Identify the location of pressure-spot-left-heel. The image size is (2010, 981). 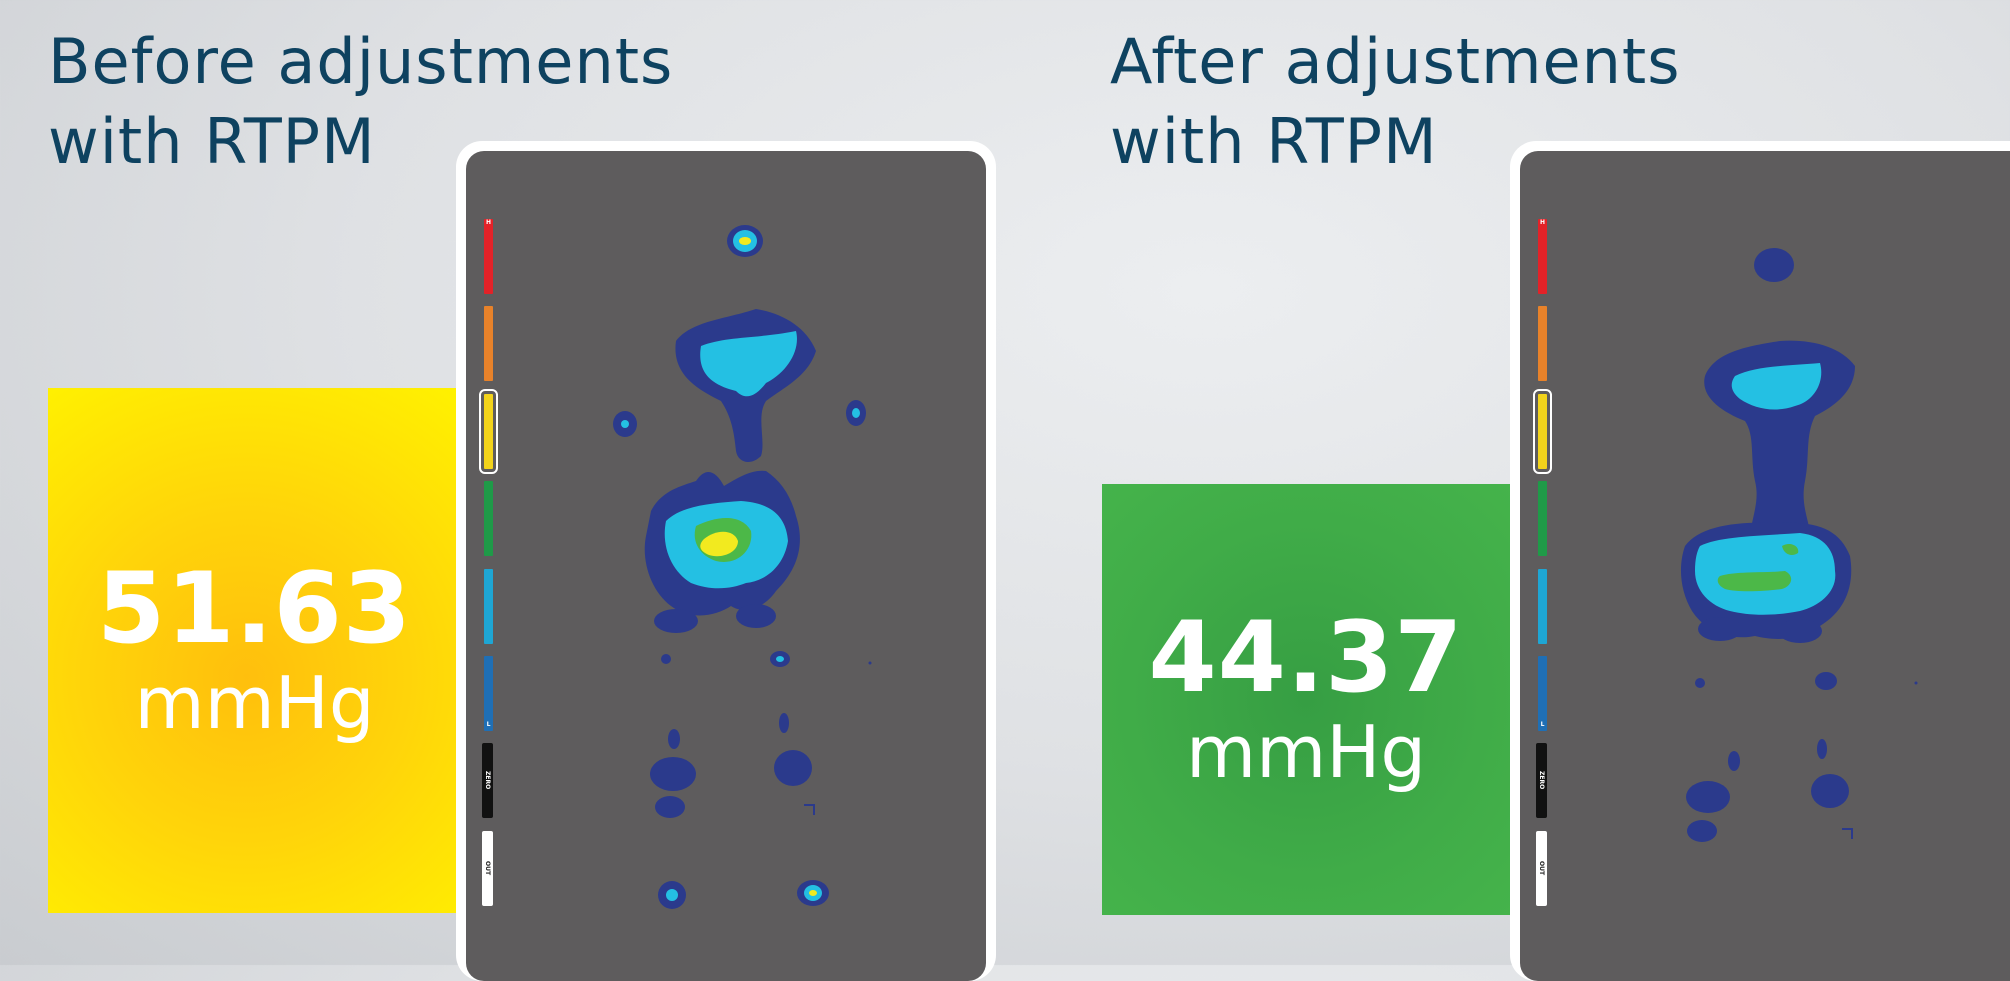
(672, 895).